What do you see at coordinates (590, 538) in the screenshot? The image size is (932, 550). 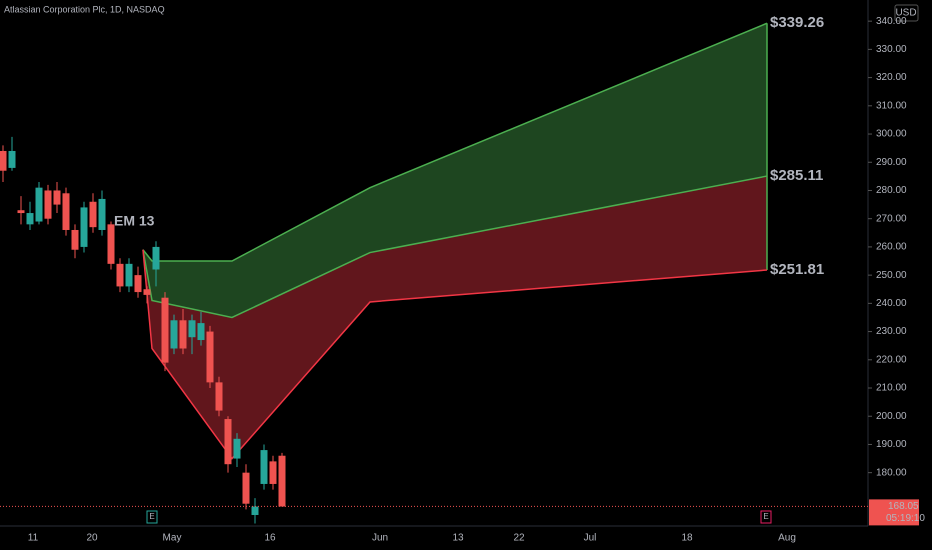 I see `x-tick-label: Jul` at bounding box center [590, 538].